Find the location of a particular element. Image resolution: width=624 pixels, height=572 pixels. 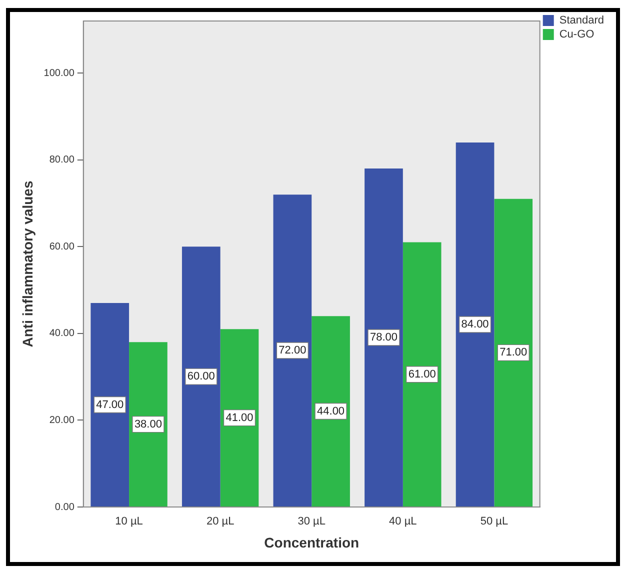

data-label: 41.00 is located at coordinates (240, 418).